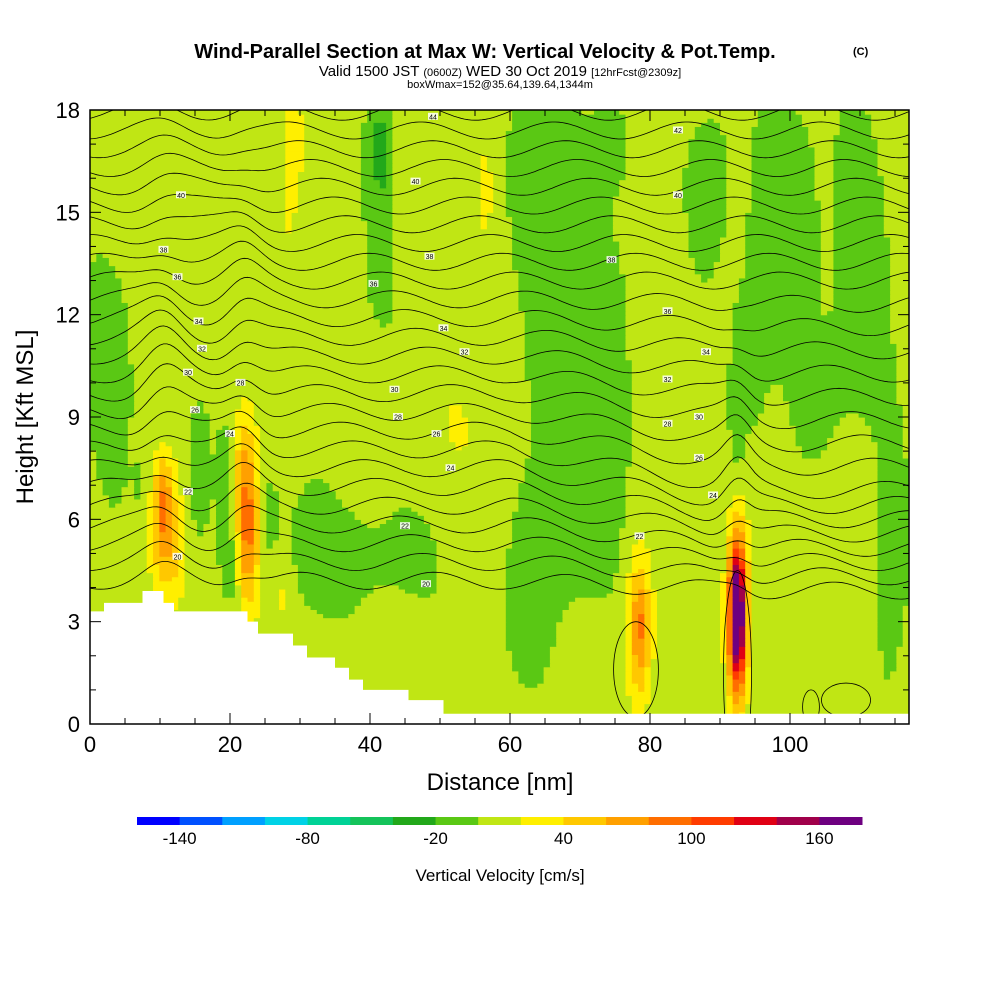 The width and height of the screenshot is (1000, 1000). Describe the element at coordinates (612, 261) in the screenshot. I see `svg-text: 38` at that location.